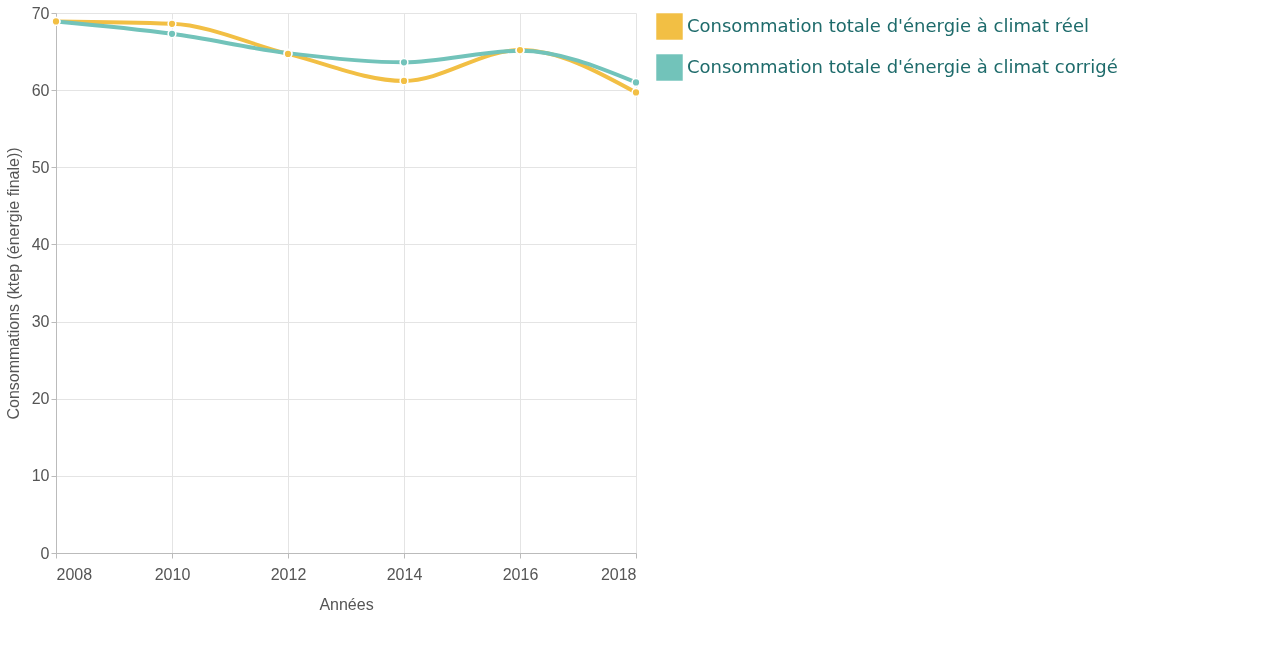 The image size is (1286, 668). Describe the element at coordinates (40, 90) in the screenshot. I see `y-tick-label: 60` at that location.